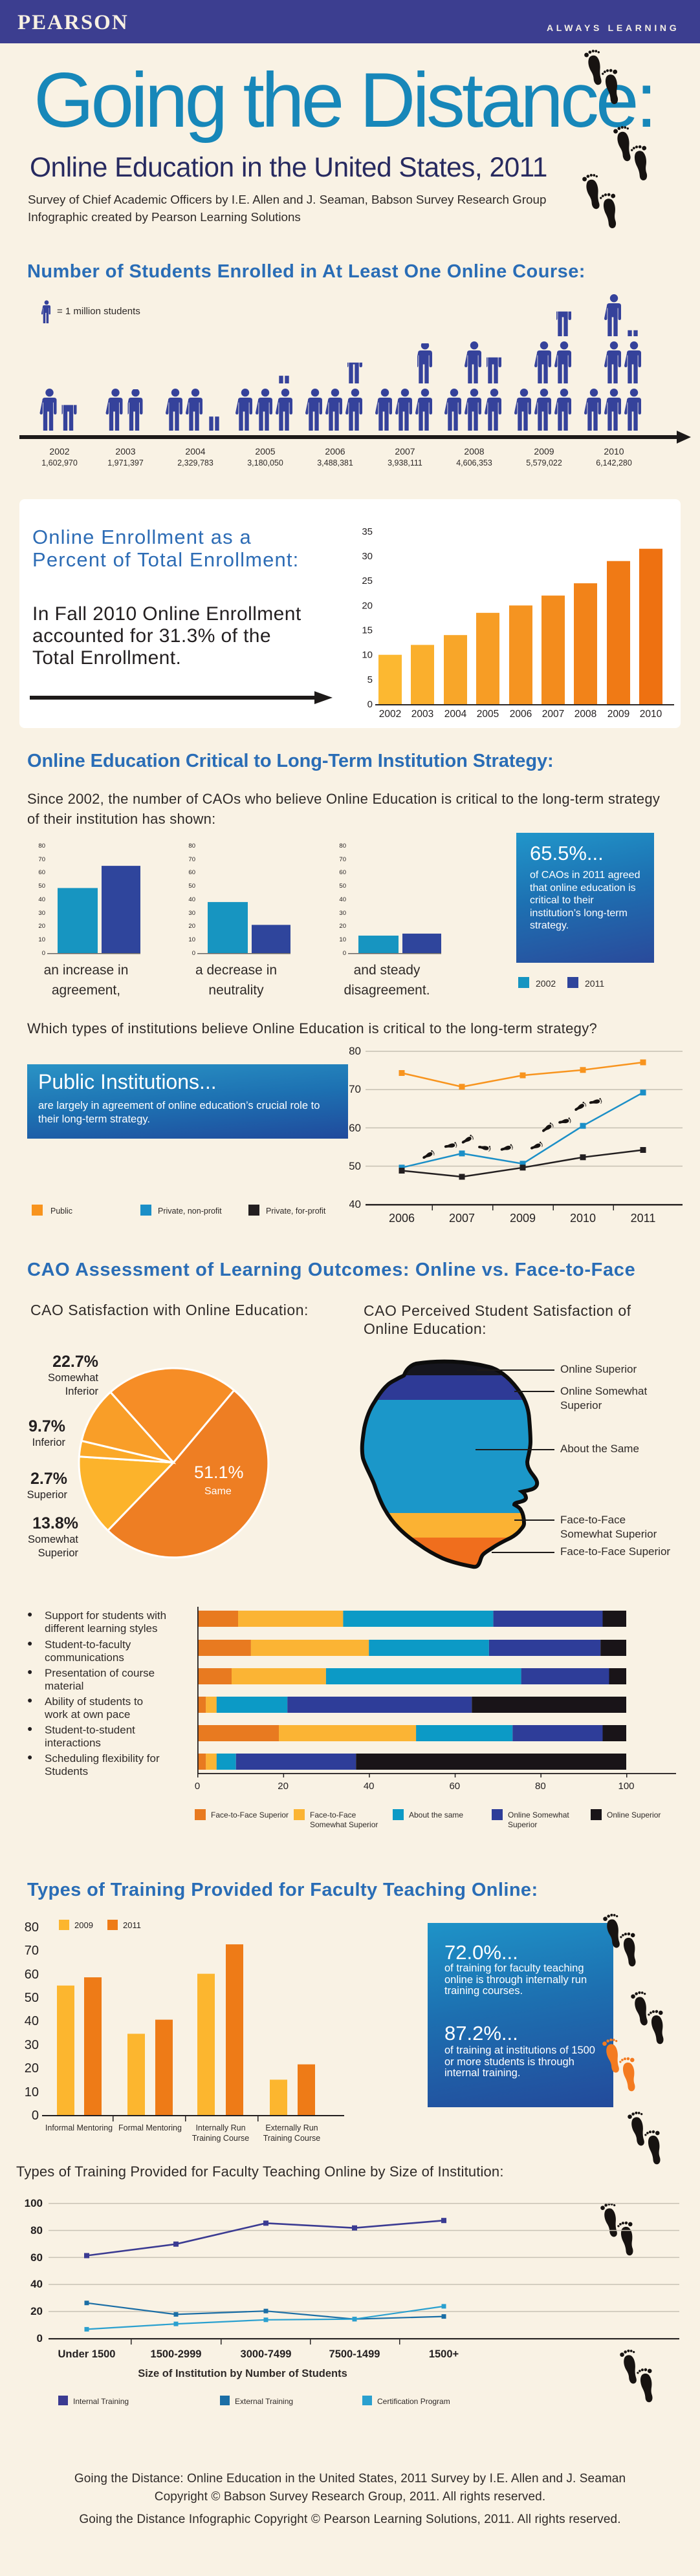  I want to click on svg-text: 2008, so click(585, 714).